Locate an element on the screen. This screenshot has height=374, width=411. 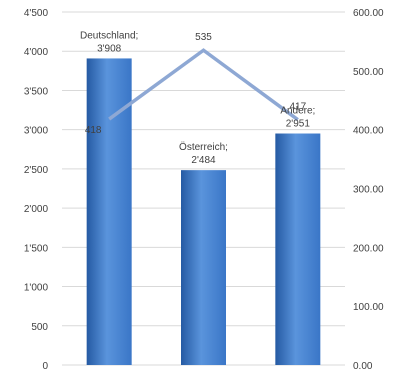
right-tick-label: 500.00 is located at coordinates (368, 72).